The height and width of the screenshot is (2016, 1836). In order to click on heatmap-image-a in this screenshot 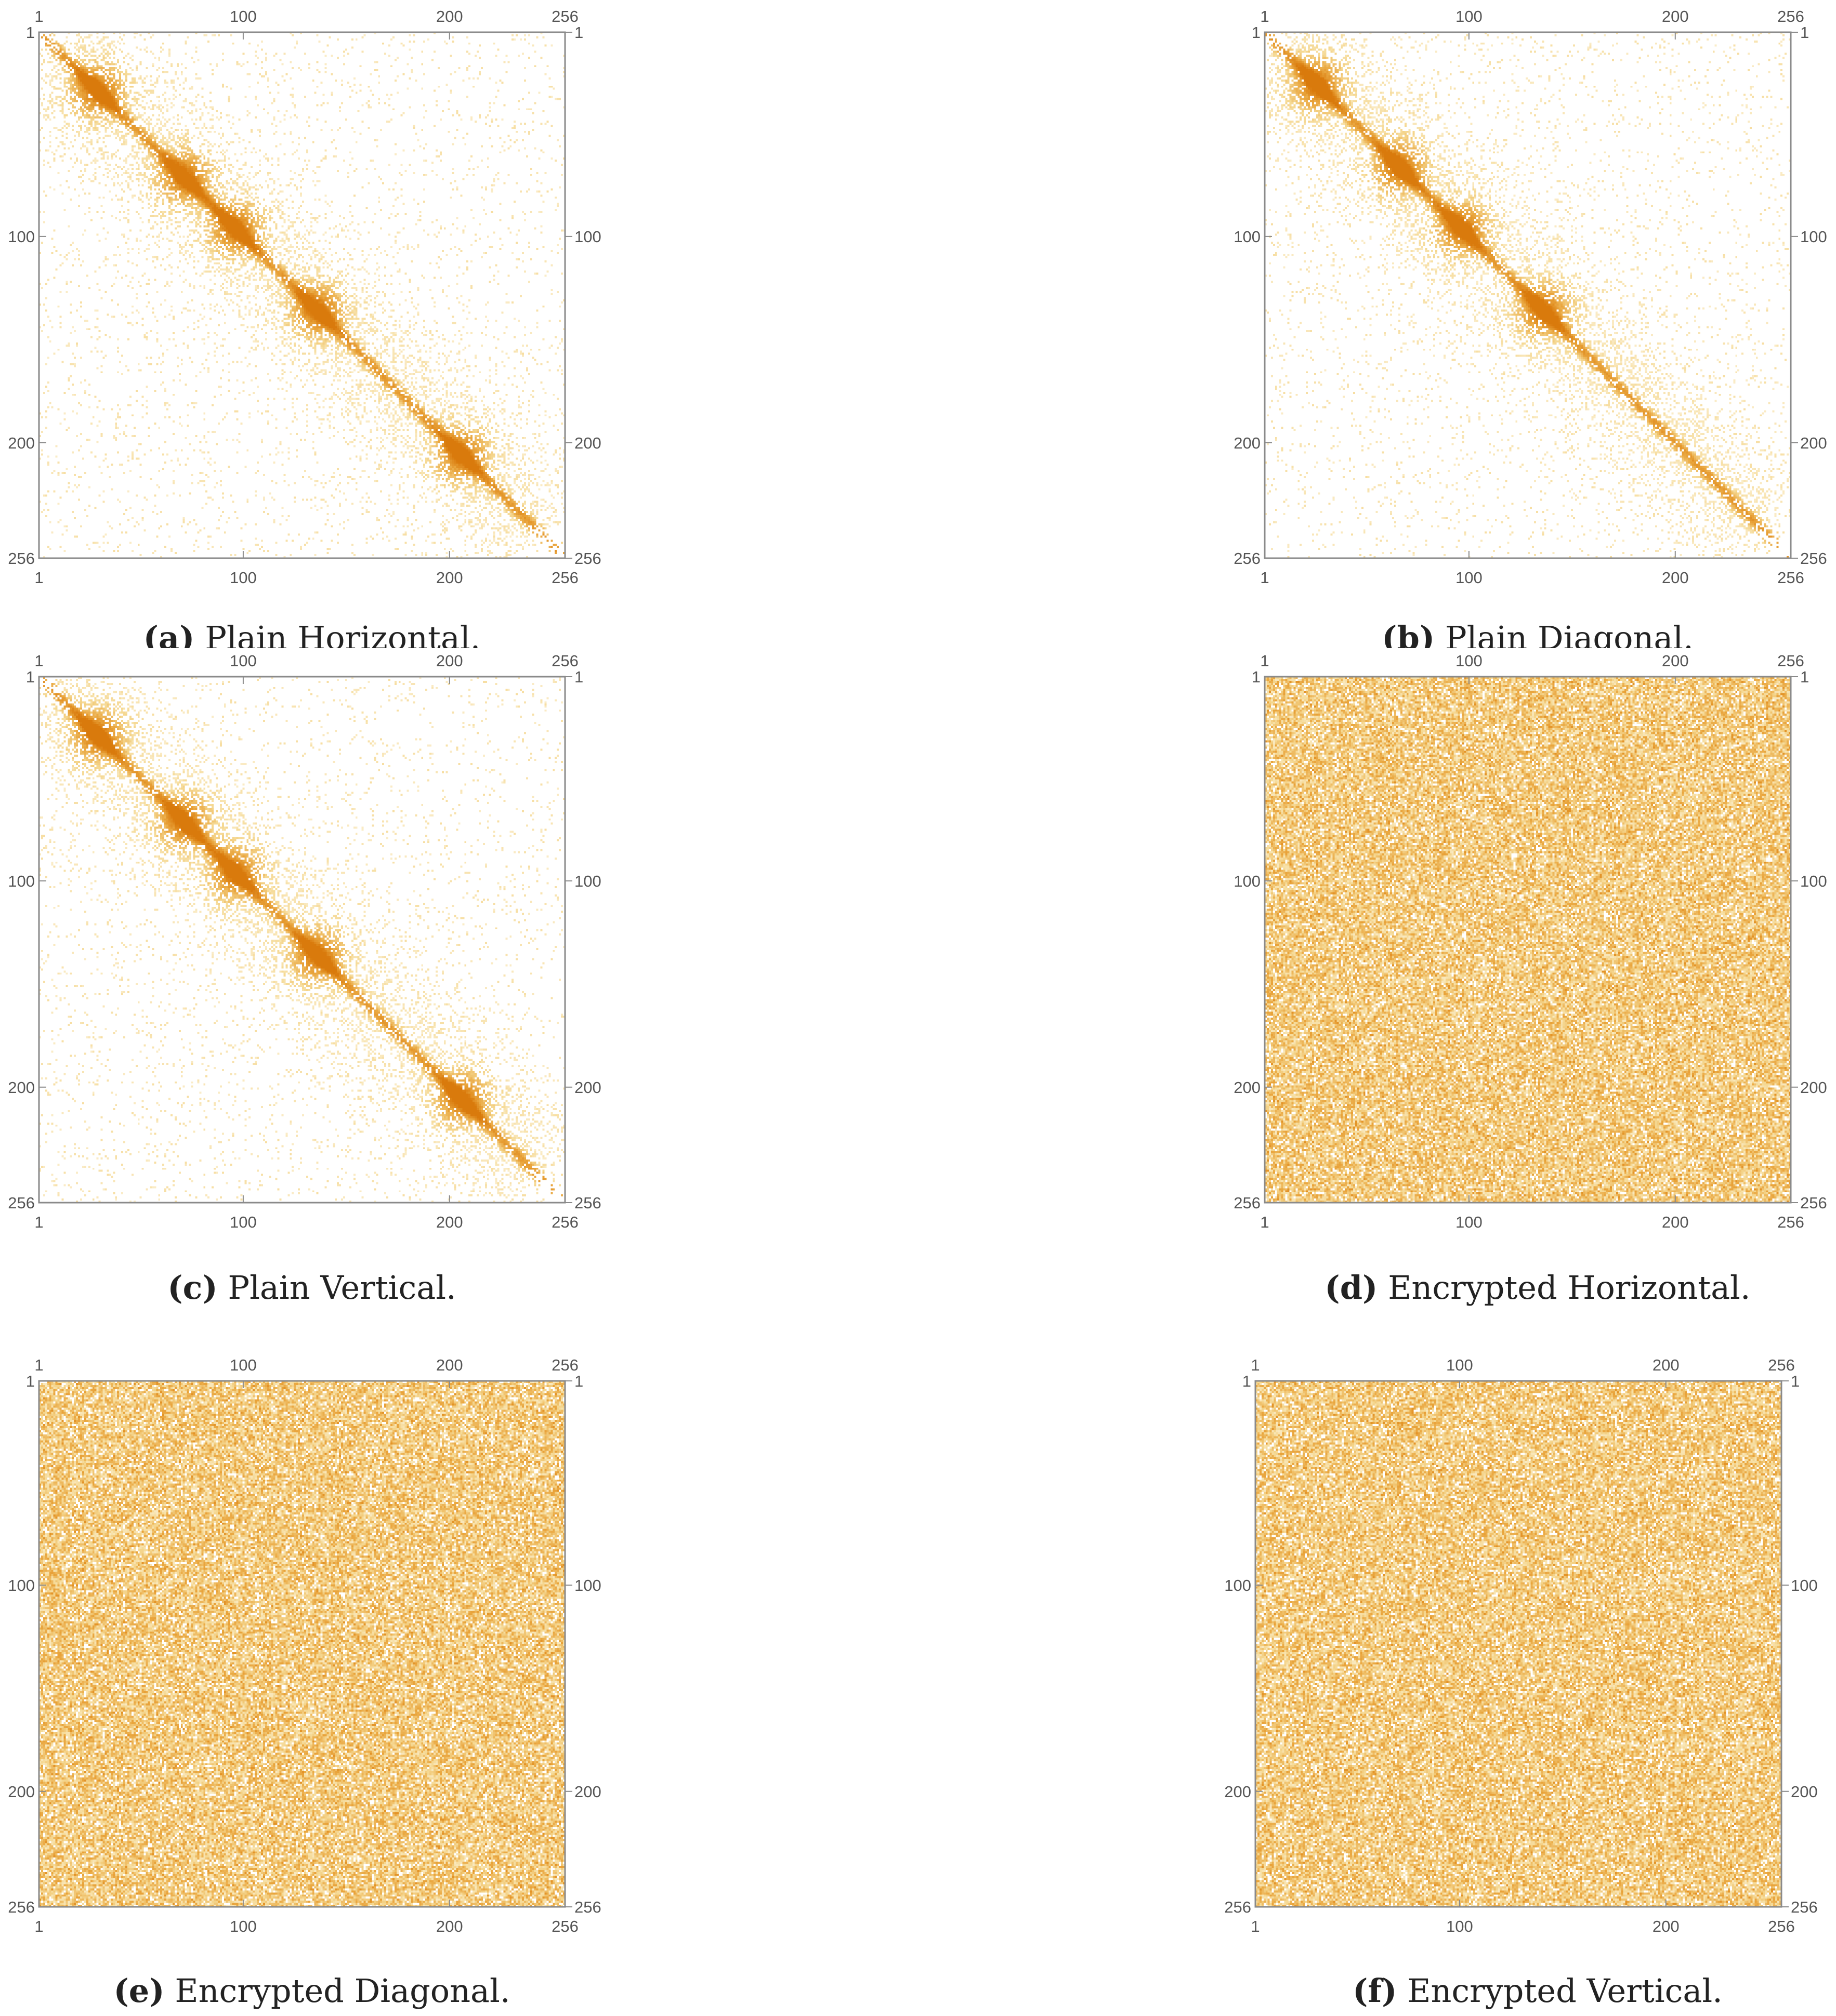, I will do `click(302, 295)`.